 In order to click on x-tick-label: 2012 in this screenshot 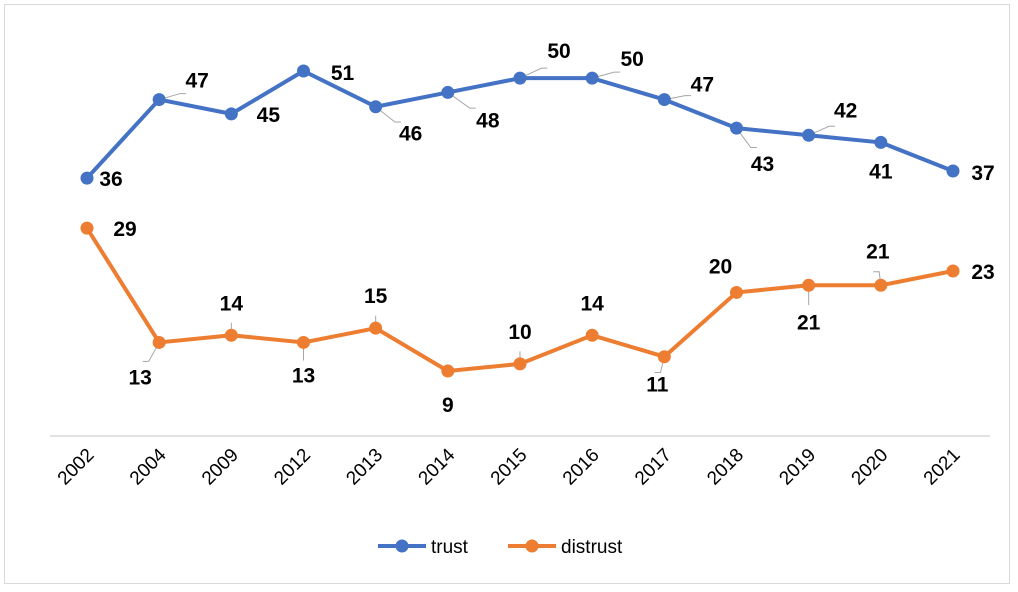, I will do `click(292, 467)`.